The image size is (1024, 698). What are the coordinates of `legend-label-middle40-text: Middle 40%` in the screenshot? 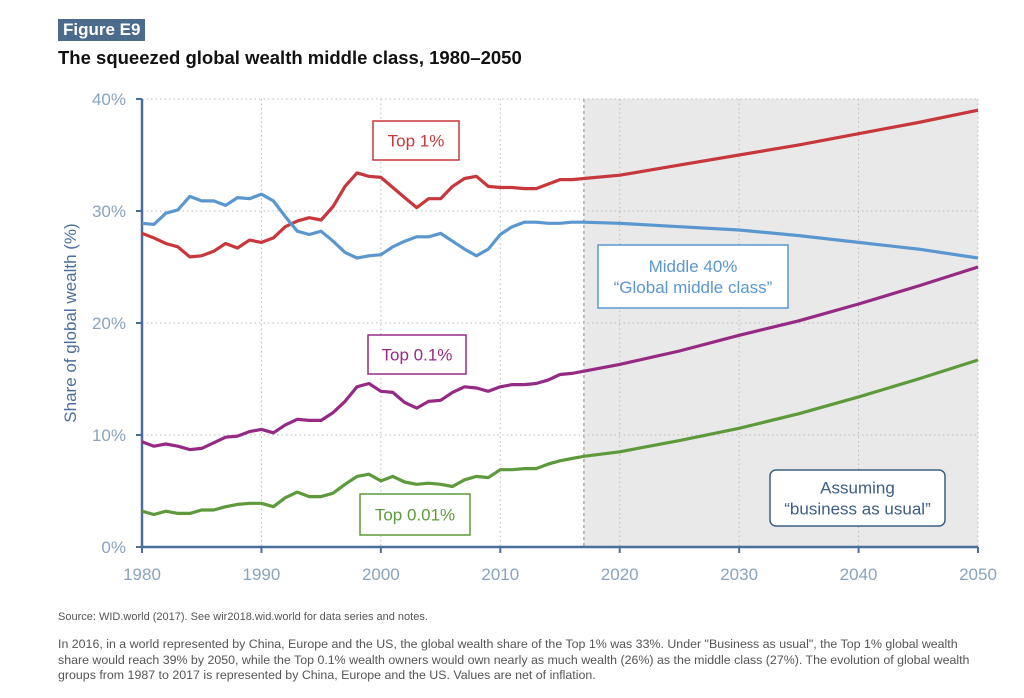 It's located at (693, 266).